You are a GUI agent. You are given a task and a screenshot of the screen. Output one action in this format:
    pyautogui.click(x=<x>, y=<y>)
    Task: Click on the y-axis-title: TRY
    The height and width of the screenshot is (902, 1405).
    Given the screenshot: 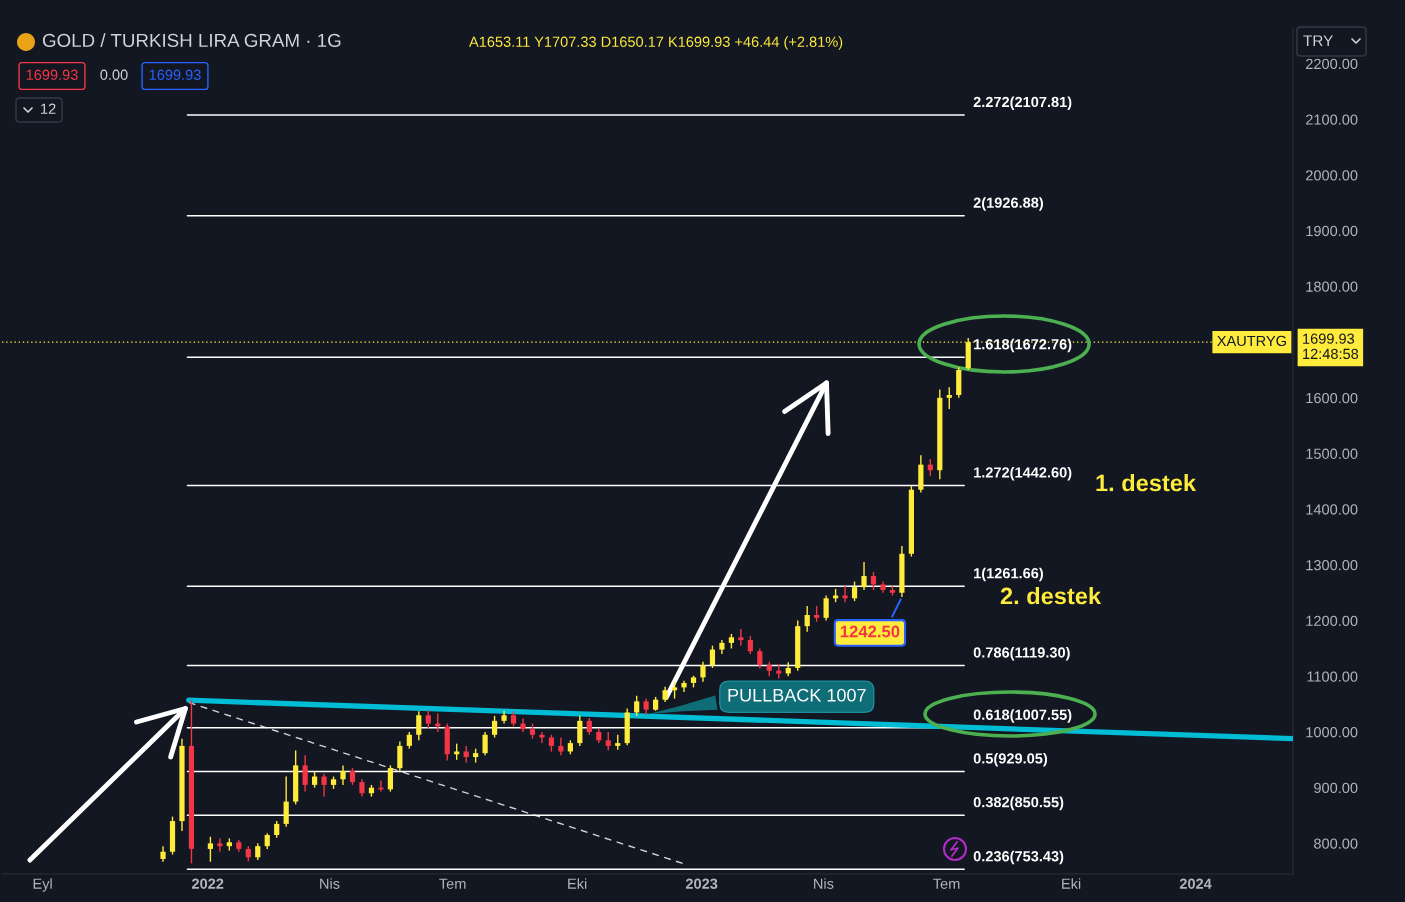 What is the action you would take?
    pyautogui.click(x=1318, y=40)
    